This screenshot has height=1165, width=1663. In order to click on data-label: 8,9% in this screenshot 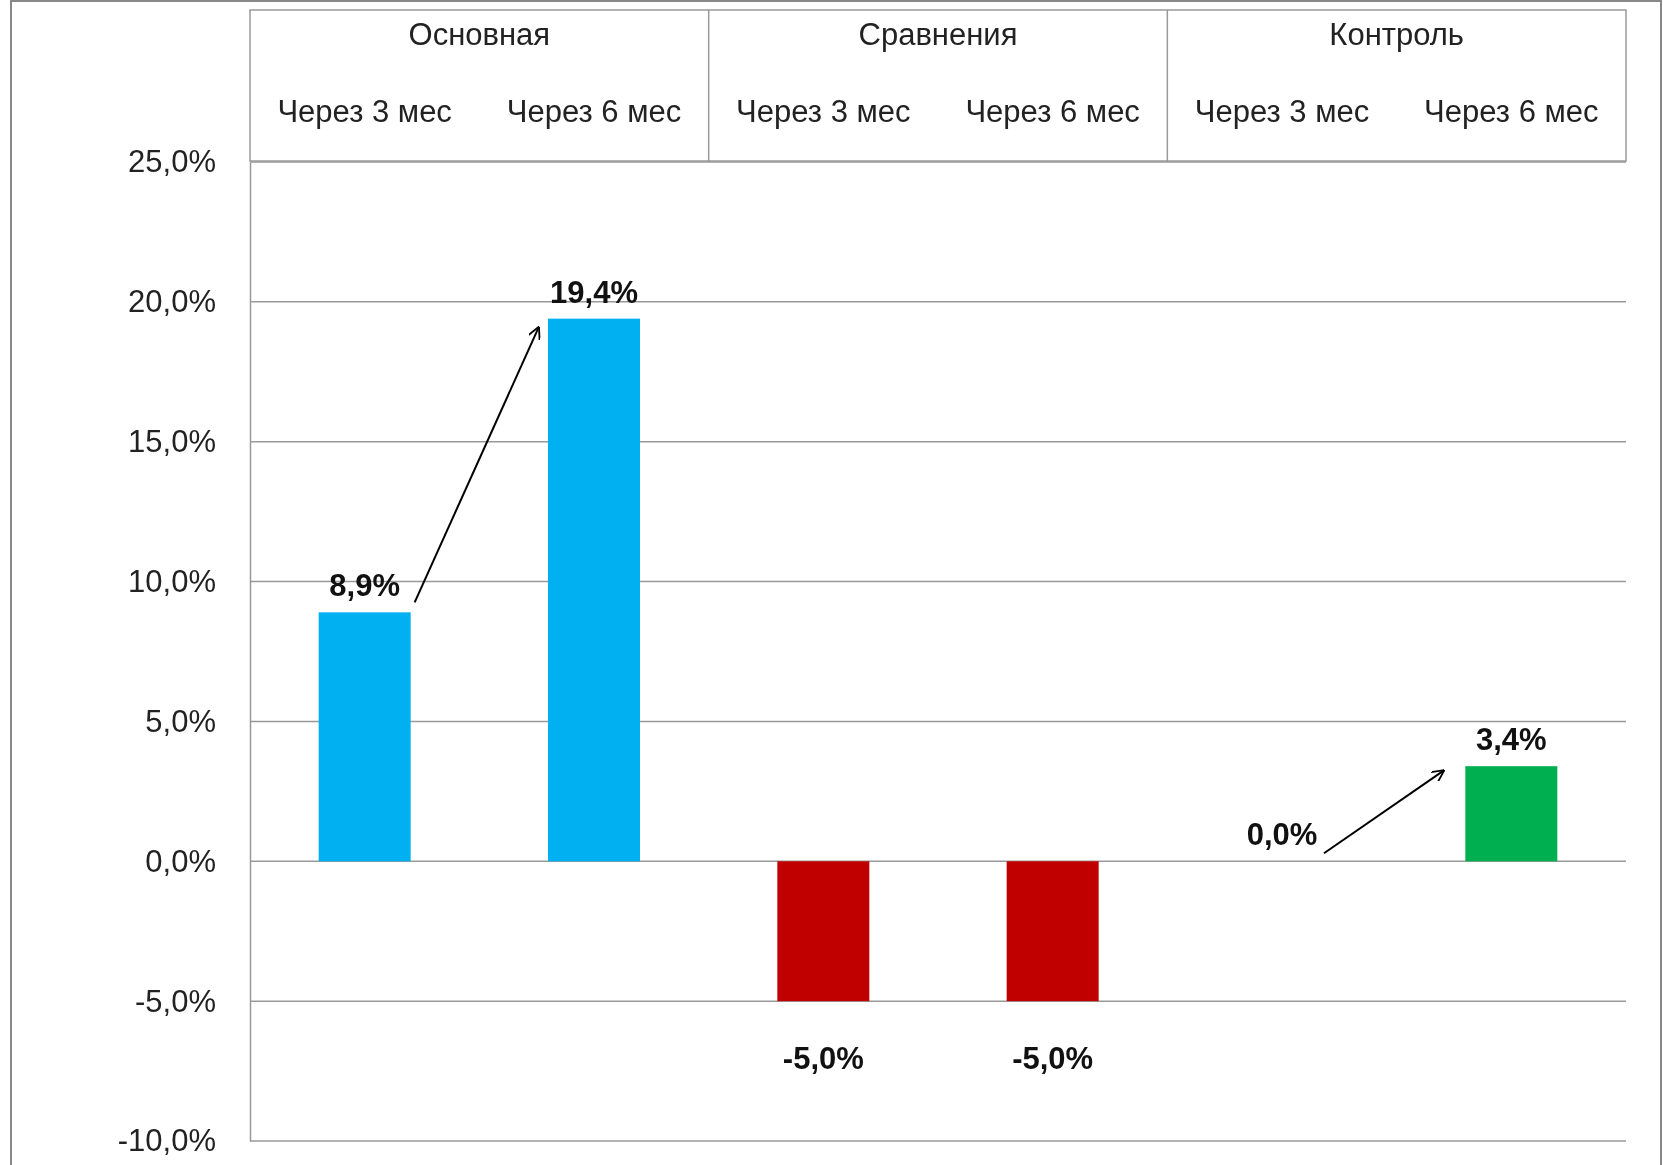, I will do `click(364, 586)`.